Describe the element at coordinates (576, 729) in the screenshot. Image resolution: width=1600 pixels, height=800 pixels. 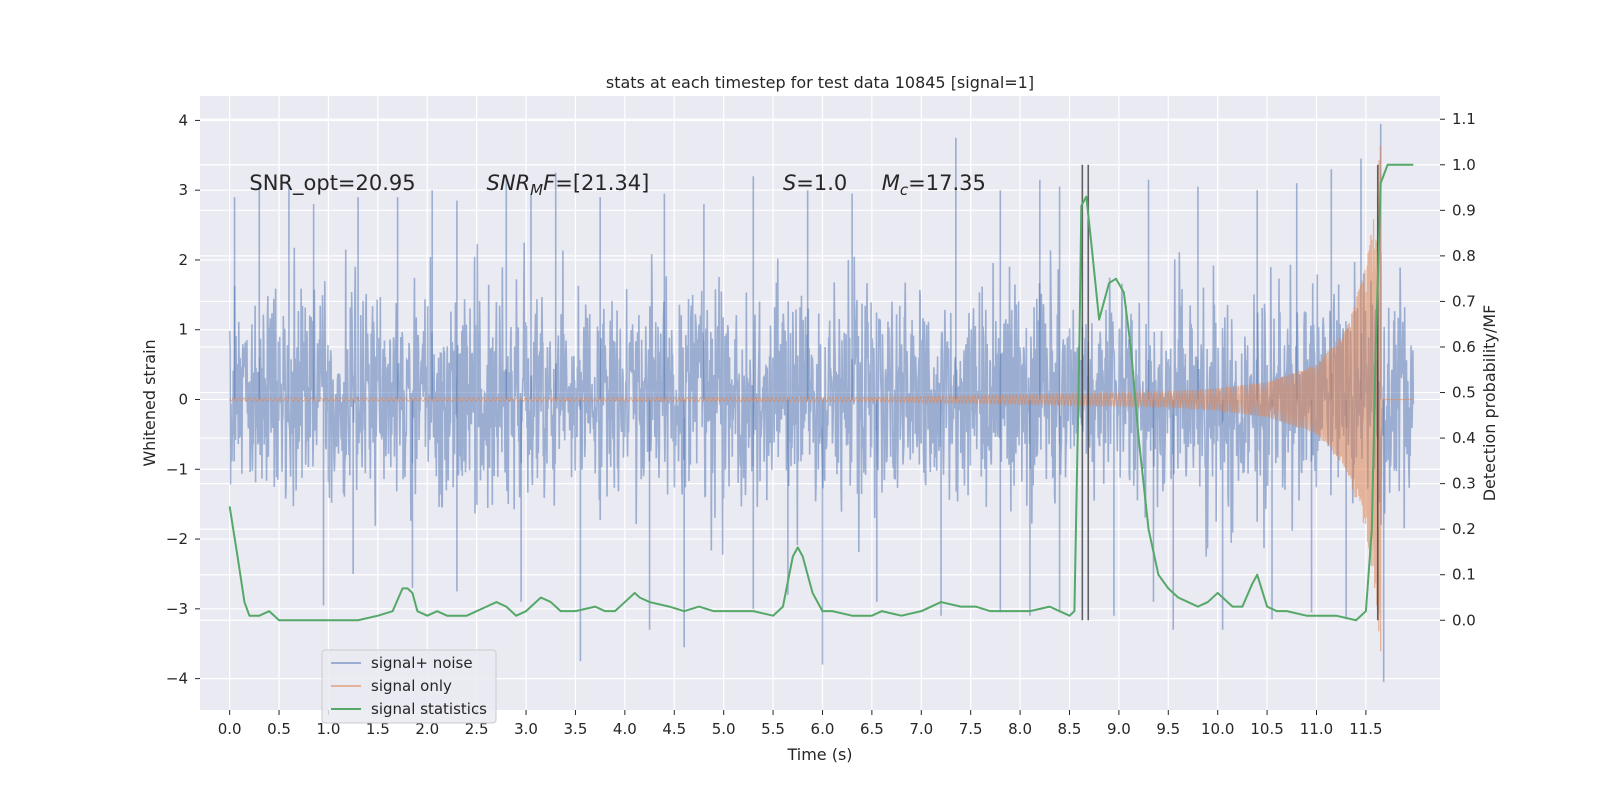
I see `x-tick-label: 3.5` at that location.